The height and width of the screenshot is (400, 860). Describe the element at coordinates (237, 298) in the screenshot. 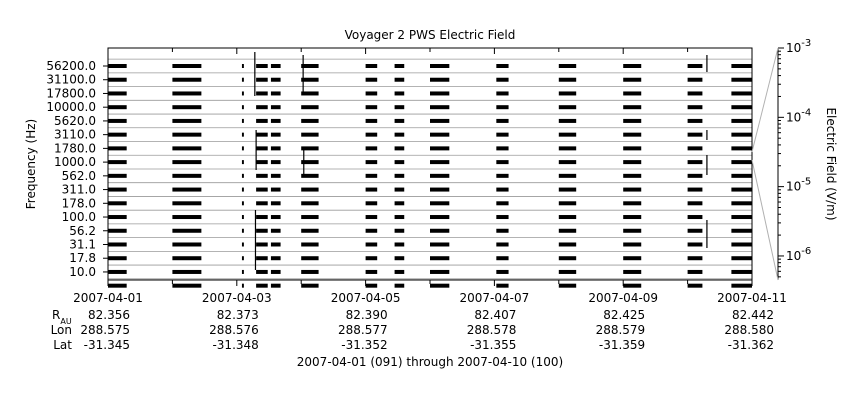

I see `x-tick-label: 2007-04-03` at that location.